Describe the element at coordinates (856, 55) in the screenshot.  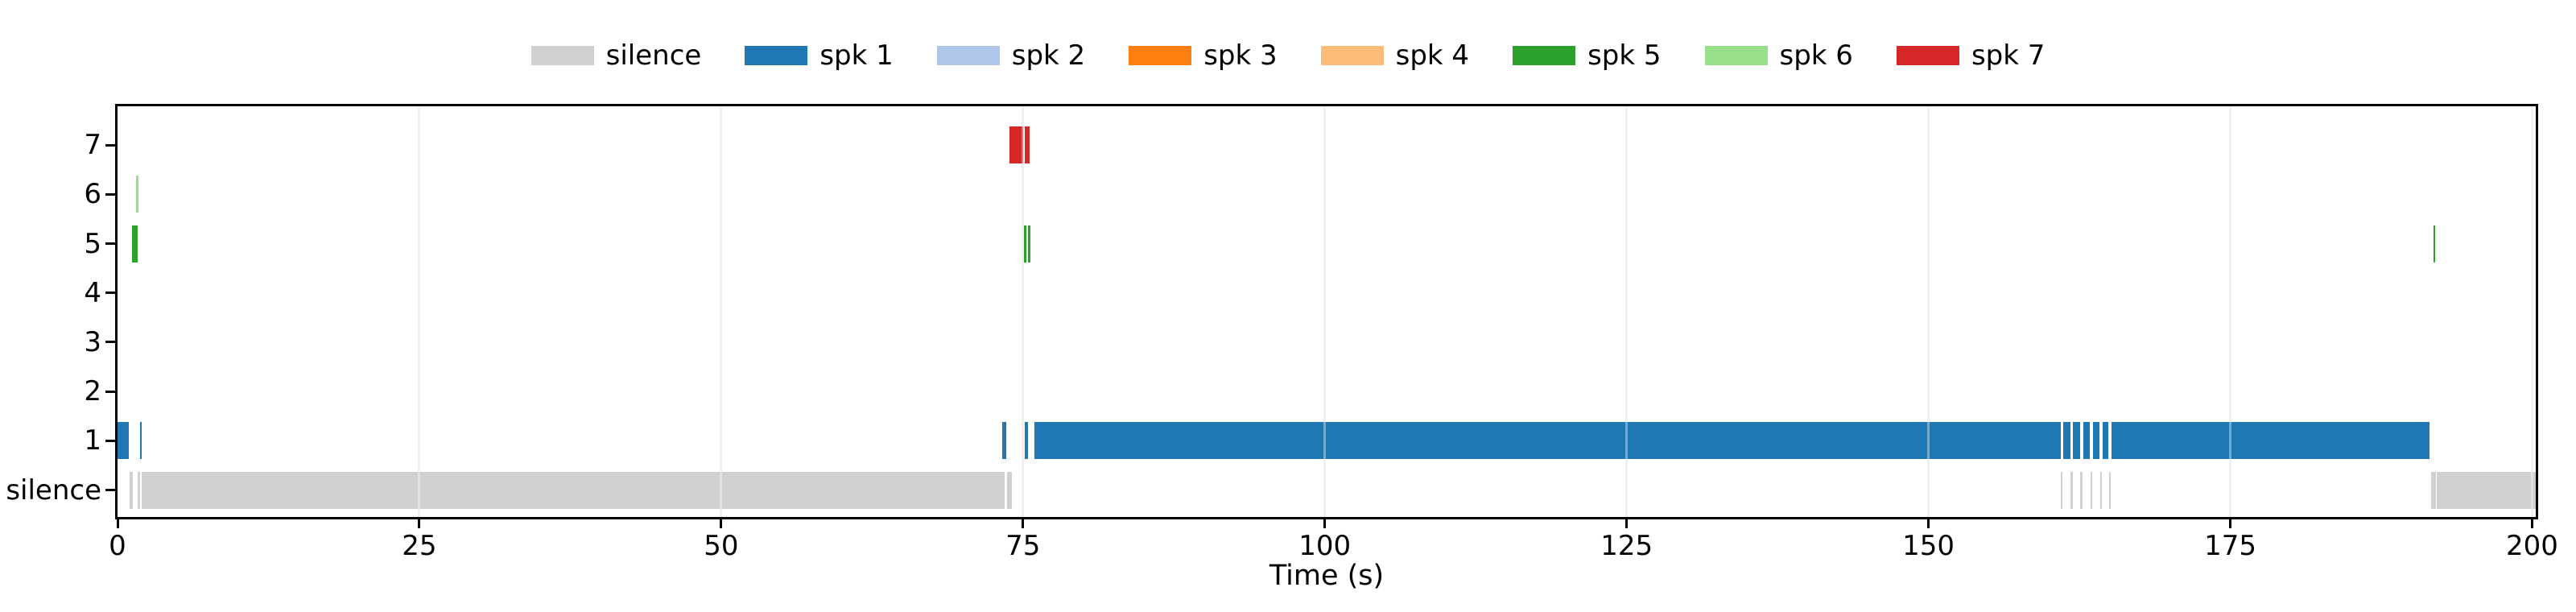
I see `legend-label: spk 1` at that location.